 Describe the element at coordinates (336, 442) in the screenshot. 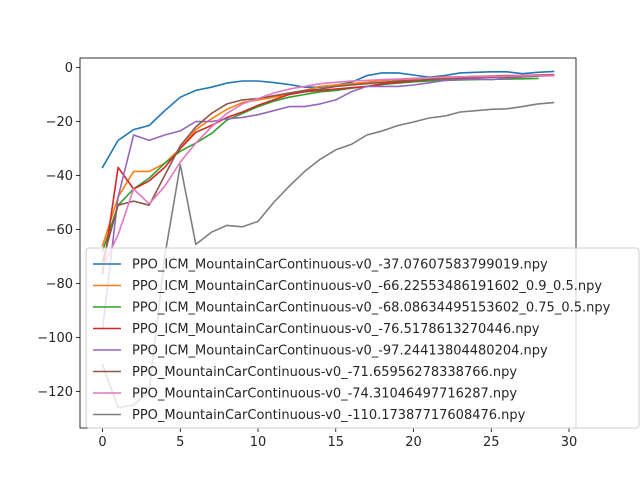

I see `x-tick-label: 15` at that location.